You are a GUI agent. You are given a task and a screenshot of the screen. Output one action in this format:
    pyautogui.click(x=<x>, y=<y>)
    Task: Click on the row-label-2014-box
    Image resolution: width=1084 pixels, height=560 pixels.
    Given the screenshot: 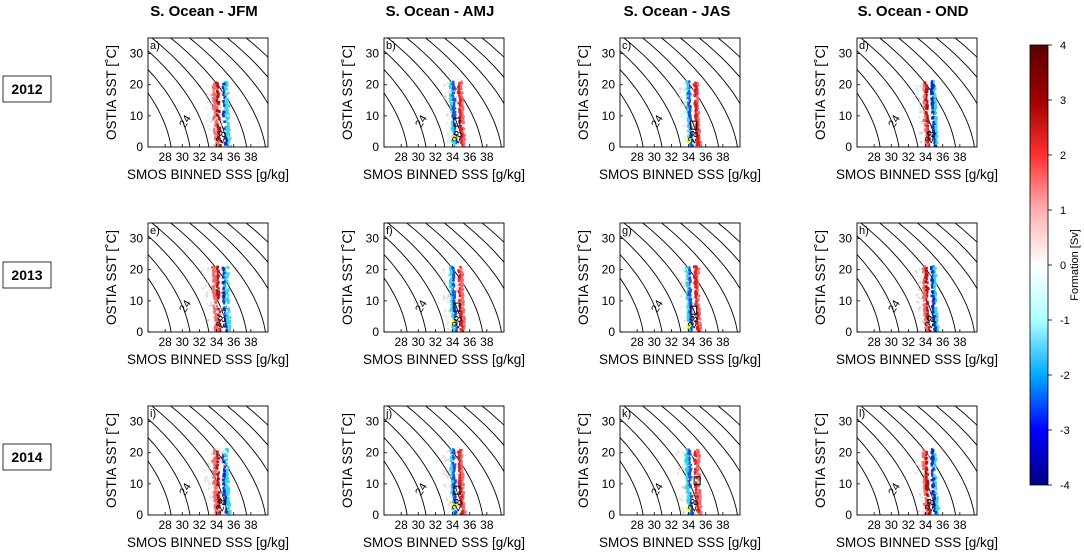 What is the action you would take?
    pyautogui.click(x=27, y=457)
    